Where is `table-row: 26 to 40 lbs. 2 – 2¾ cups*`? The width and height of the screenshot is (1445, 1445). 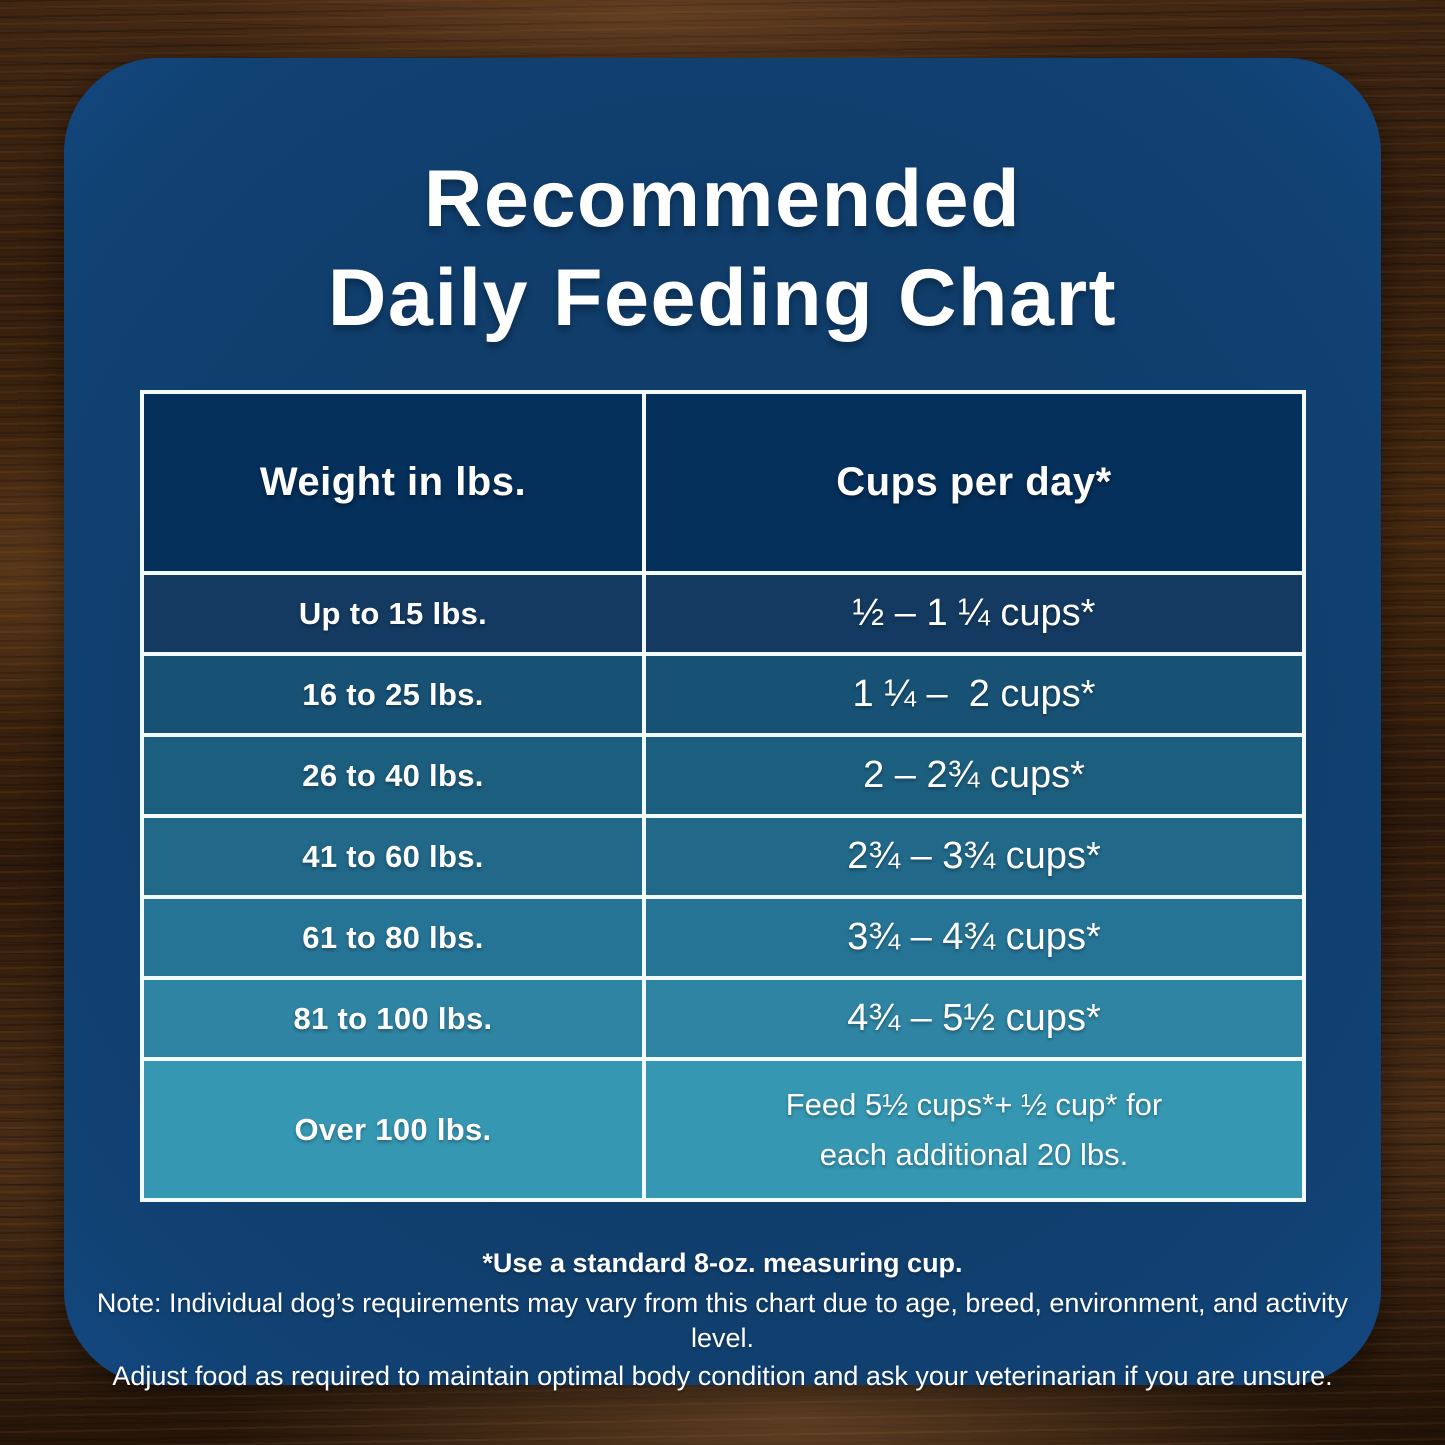 table-row: 26 to 40 lbs. 2 – 2¾ cups* is located at coordinates (723, 775).